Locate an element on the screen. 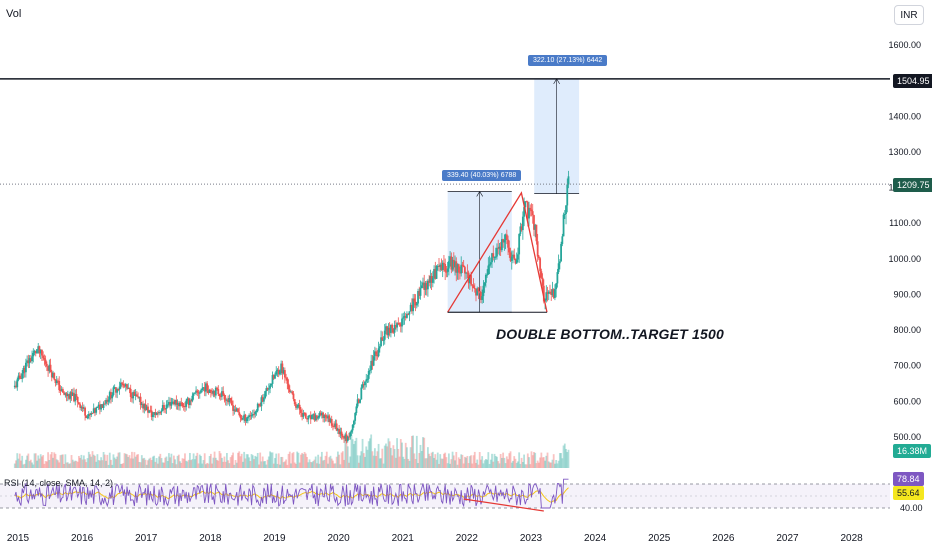  time-tick-label: 2017 is located at coordinates (146, 538).